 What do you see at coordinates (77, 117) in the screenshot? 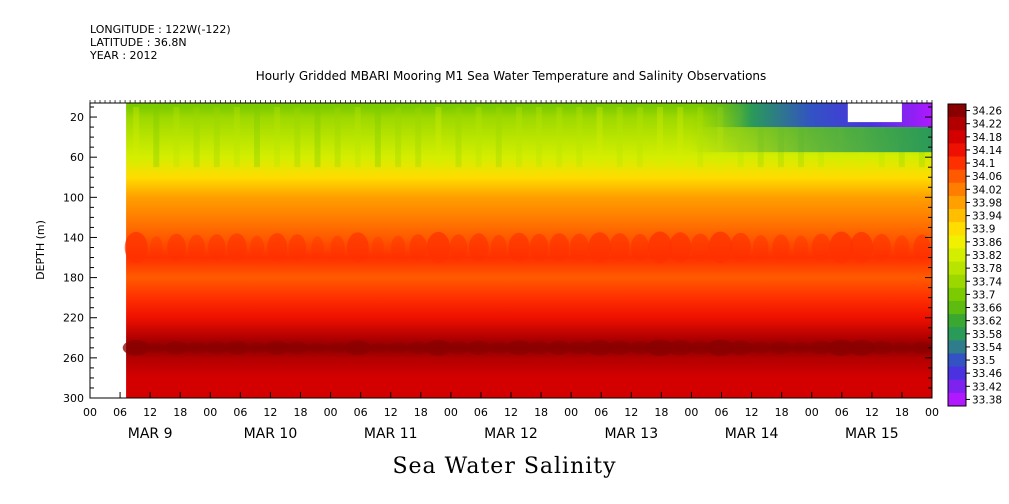
I see `y-tick-label: 20` at bounding box center [77, 117].